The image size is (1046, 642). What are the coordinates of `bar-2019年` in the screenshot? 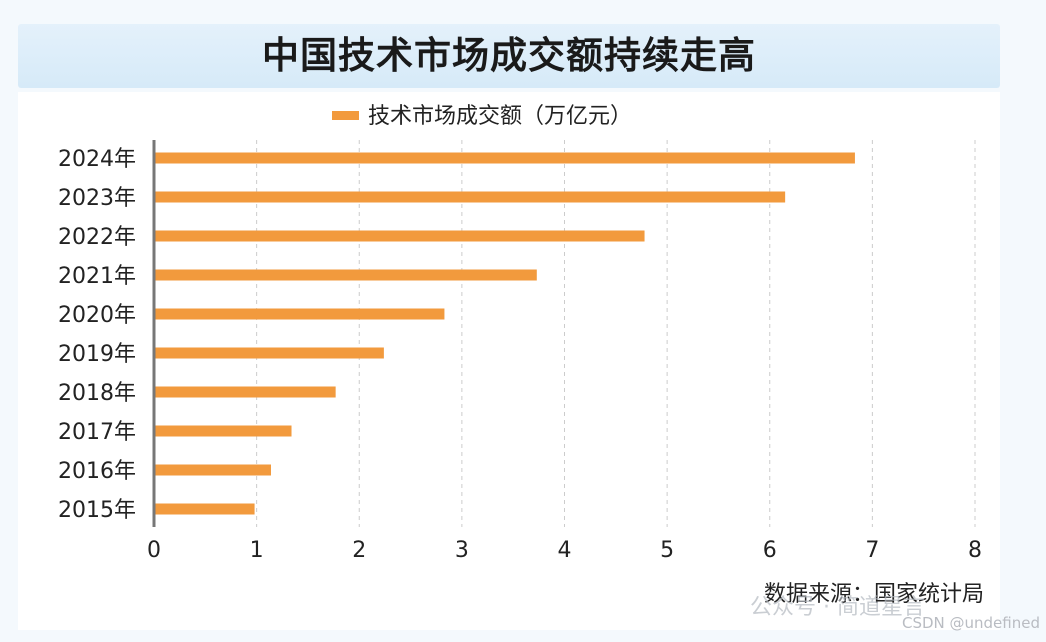 It's located at (269, 353).